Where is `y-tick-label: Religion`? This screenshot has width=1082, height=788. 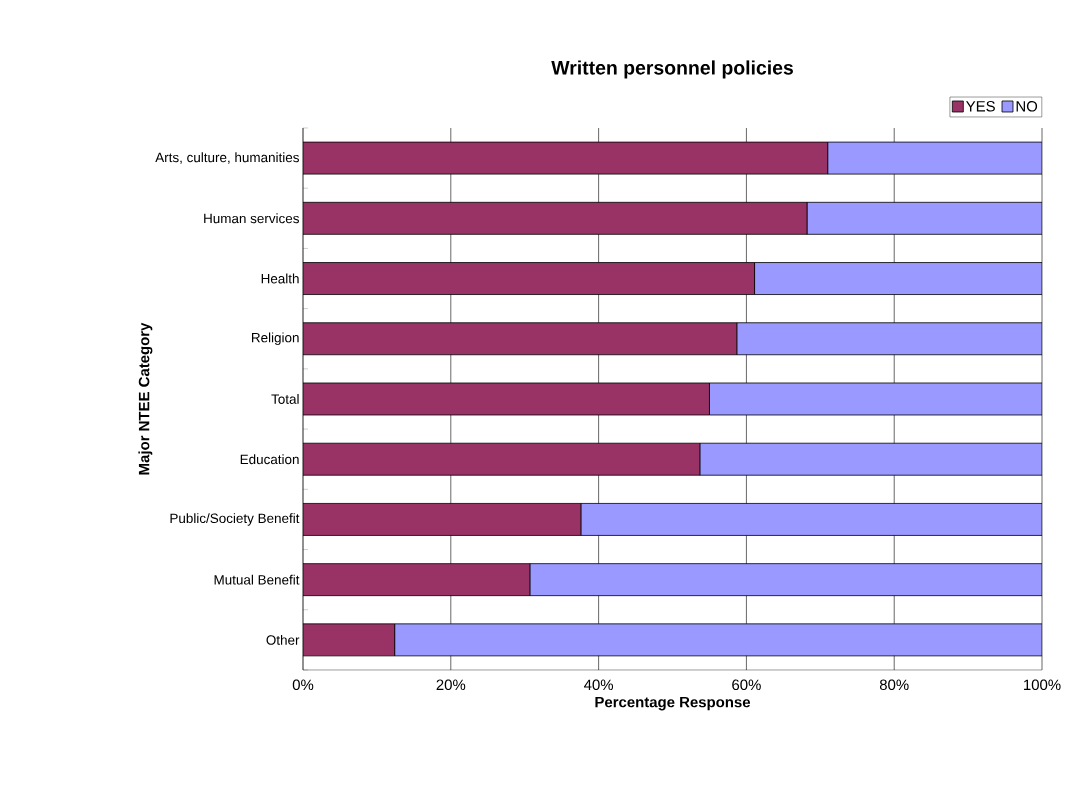
y-tick-label: Religion is located at coordinates (275, 339).